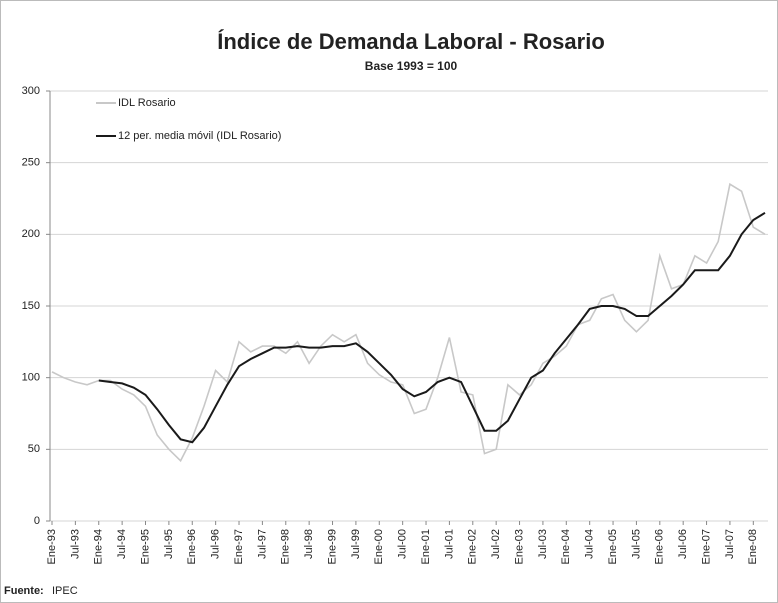 The height and width of the screenshot is (603, 778). What do you see at coordinates (239, 546) in the screenshot?
I see `x-tick-label: Ene-97` at bounding box center [239, 546].